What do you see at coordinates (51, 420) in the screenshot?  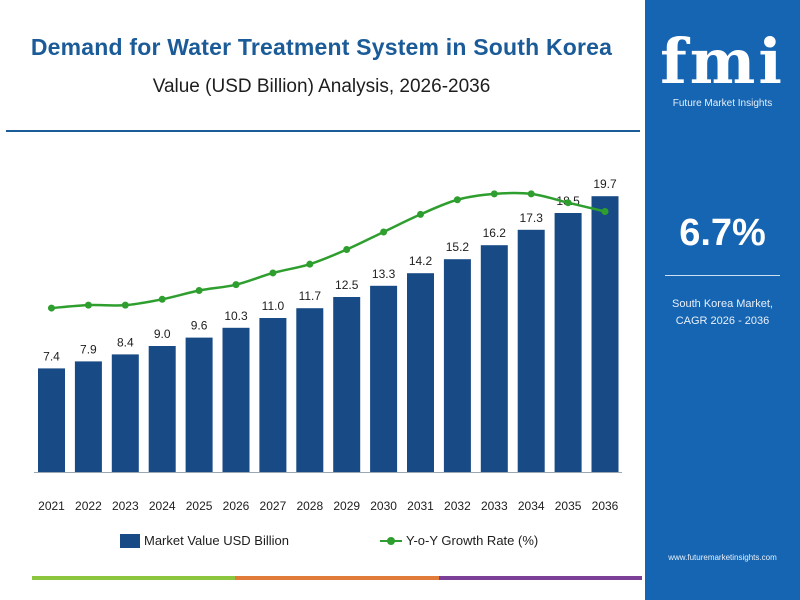 I see `bar-2021` at bounding box center [51, 420].